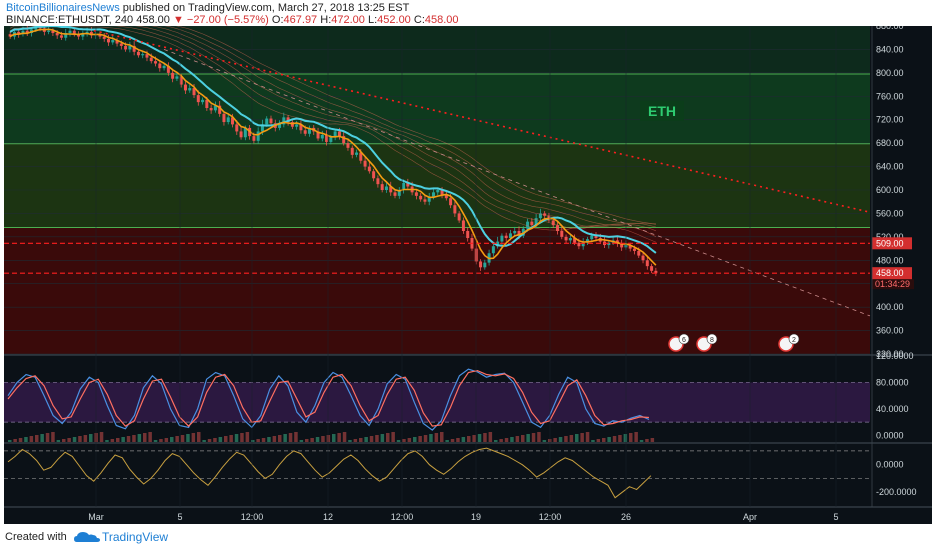 Image resolution: width=932 pixels, height=550 pixels. What do you see at coordinates (87, 537) in the screenshot?
I see `tradingview-cloud-icon` at bounding box center [87, 537].